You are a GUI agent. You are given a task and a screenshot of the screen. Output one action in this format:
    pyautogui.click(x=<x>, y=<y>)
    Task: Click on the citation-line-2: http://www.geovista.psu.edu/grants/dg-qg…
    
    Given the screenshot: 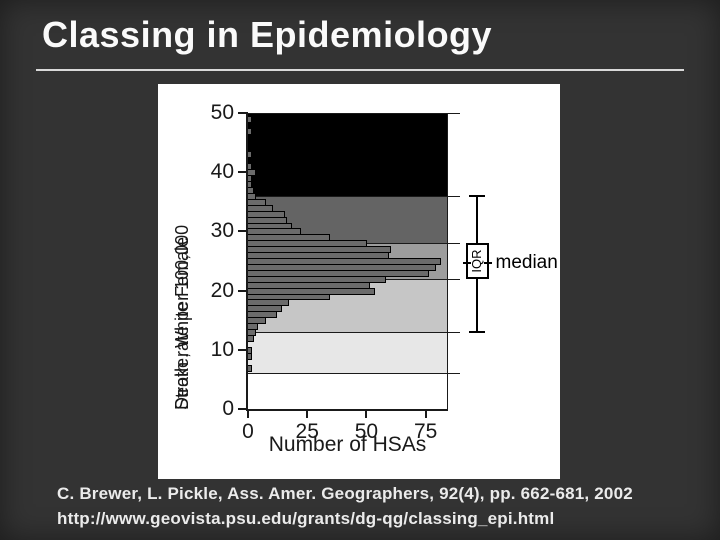 What is the action you would take?
    pyautogui.click(x=306, y=518)
    